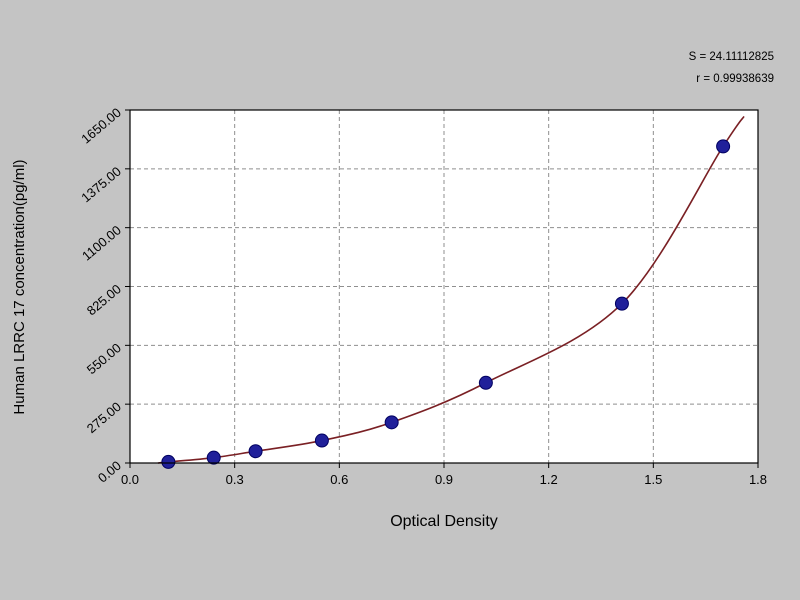 This screenshot has height=600, width=800. I want to click on y-tick-label: 825.00, so click(104, 299).